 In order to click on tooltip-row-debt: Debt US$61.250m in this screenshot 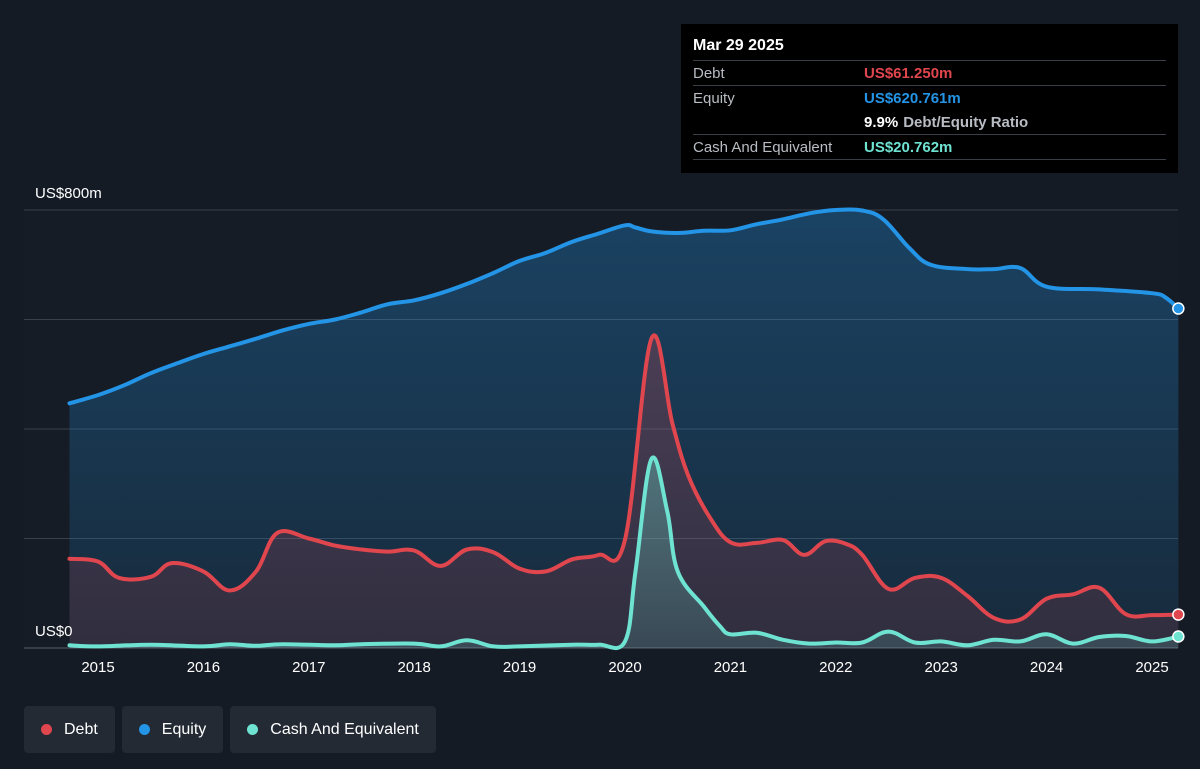, I will do `click(929, 72)`.